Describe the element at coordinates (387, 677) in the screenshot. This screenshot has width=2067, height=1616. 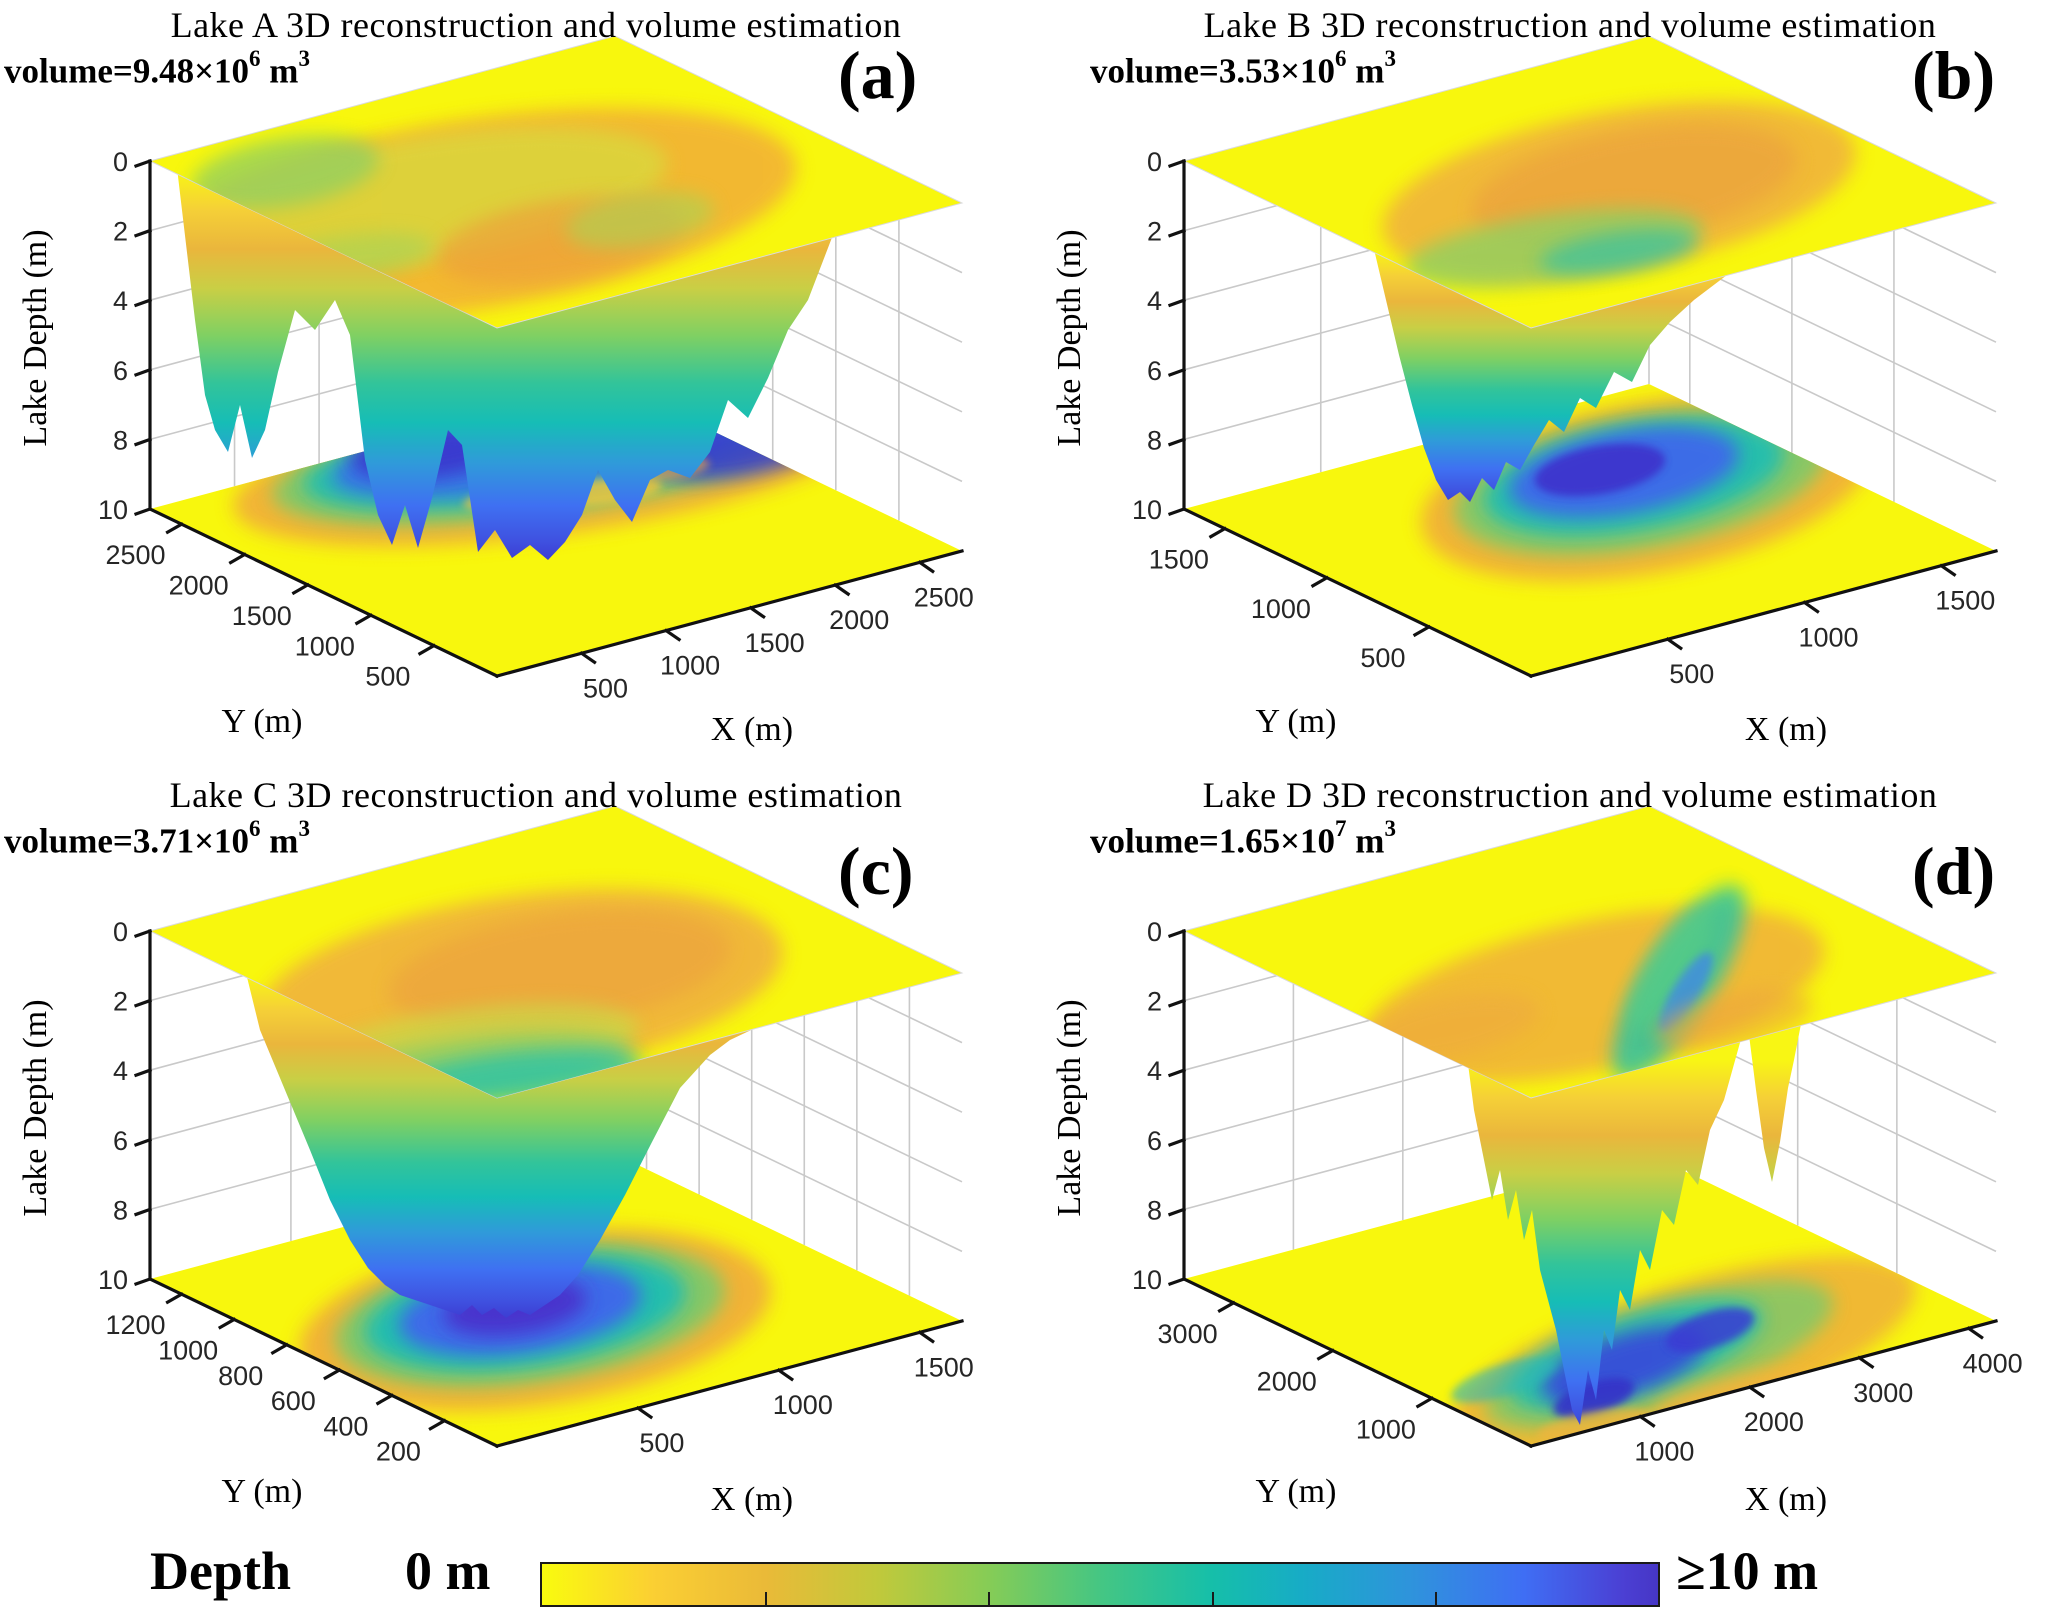
I see `y-tick-label: 500` at that location.